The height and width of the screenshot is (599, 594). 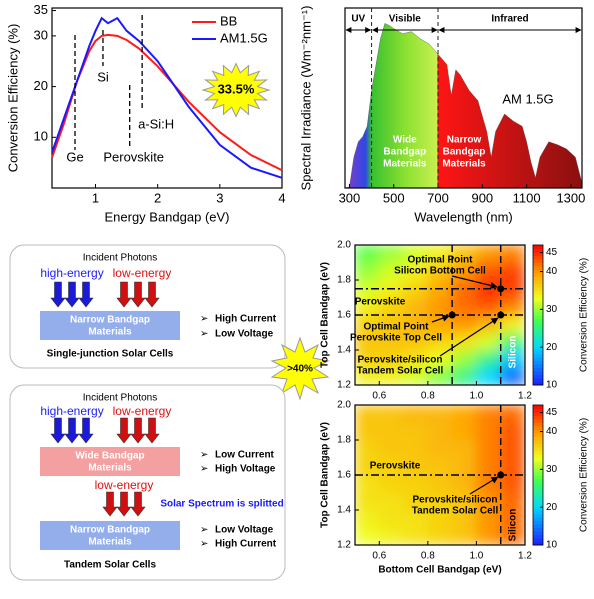 I want to click on caption: Single-junction Solar Cells, so click(x=110, y=354).